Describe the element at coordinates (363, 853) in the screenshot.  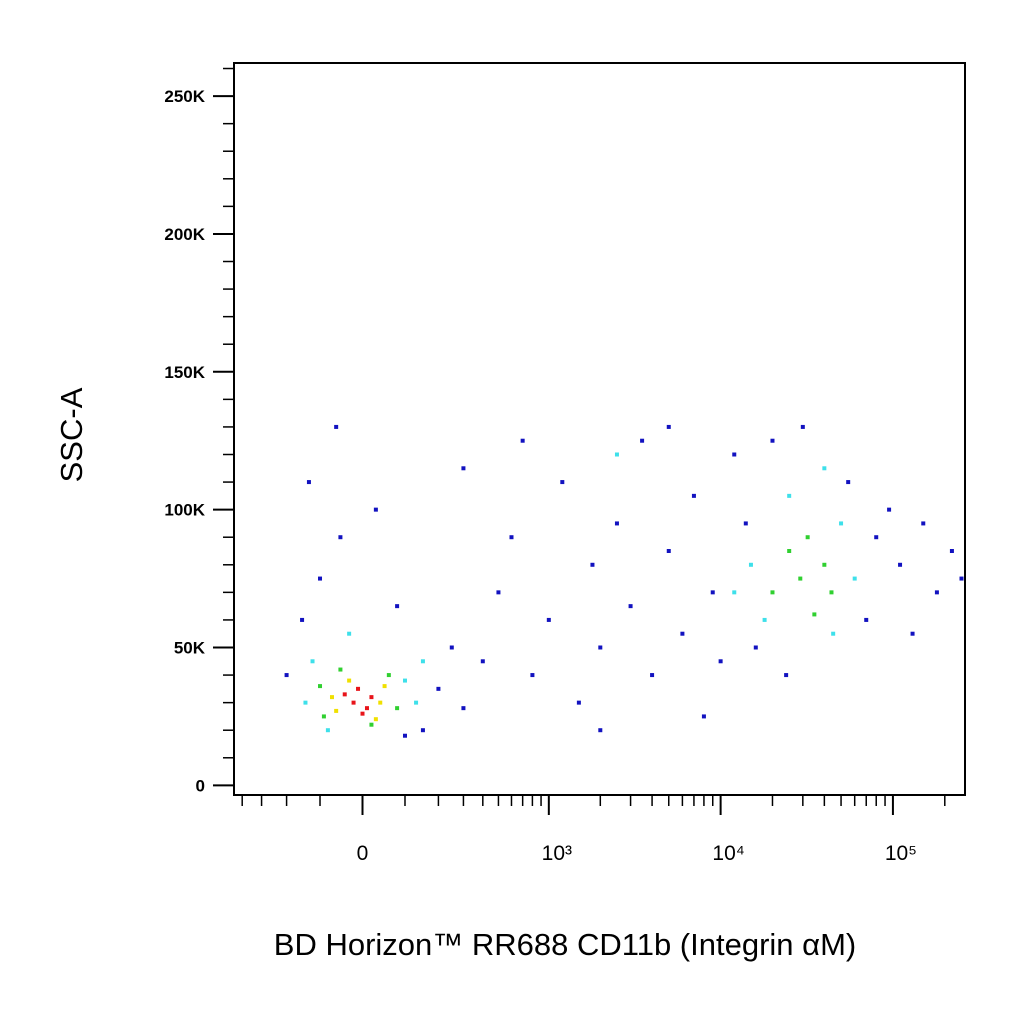
I see `x-tick-label: 0` at that location.